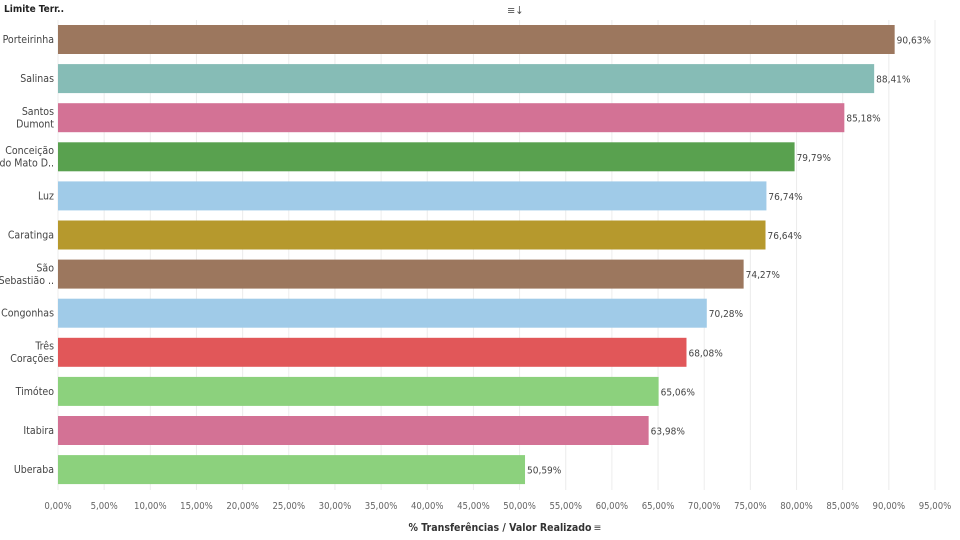  What do you see at coordinates (814, 158) in the screenshot?
I see `data-label: 79,79%` at bounding box center [814, 158].